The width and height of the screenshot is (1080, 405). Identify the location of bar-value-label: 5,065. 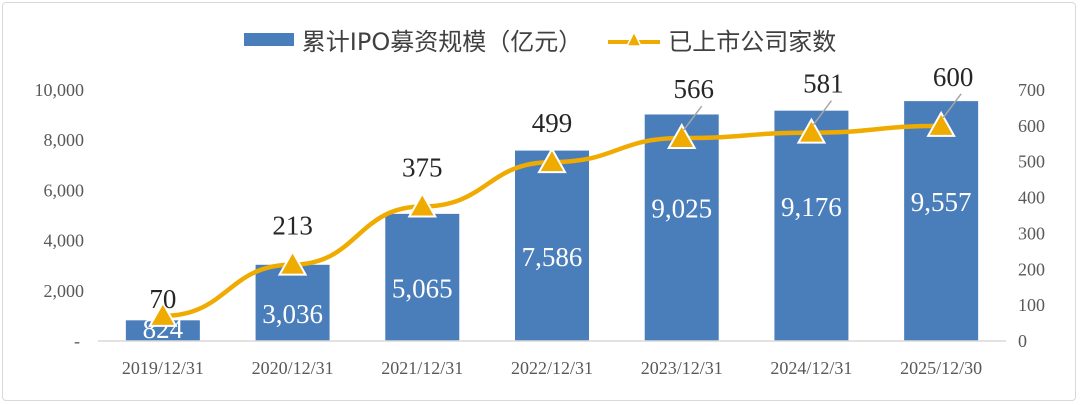
(422, 288).